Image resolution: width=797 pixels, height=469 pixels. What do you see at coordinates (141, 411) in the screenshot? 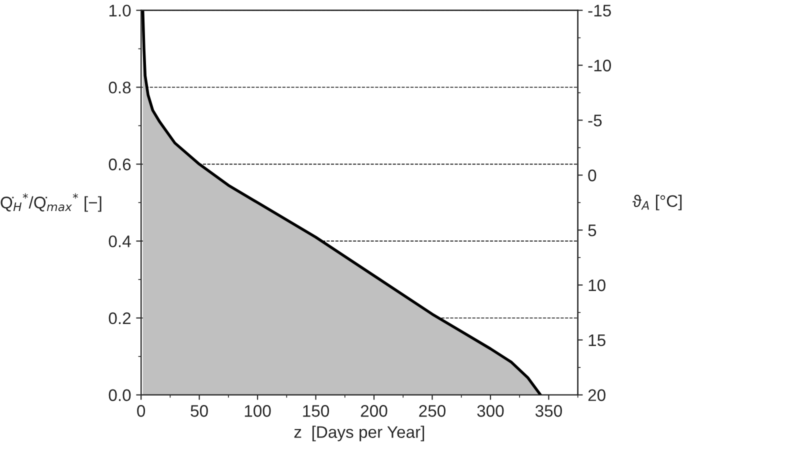
I see `x-tick-label: 0` at bounding box center [141, 411].